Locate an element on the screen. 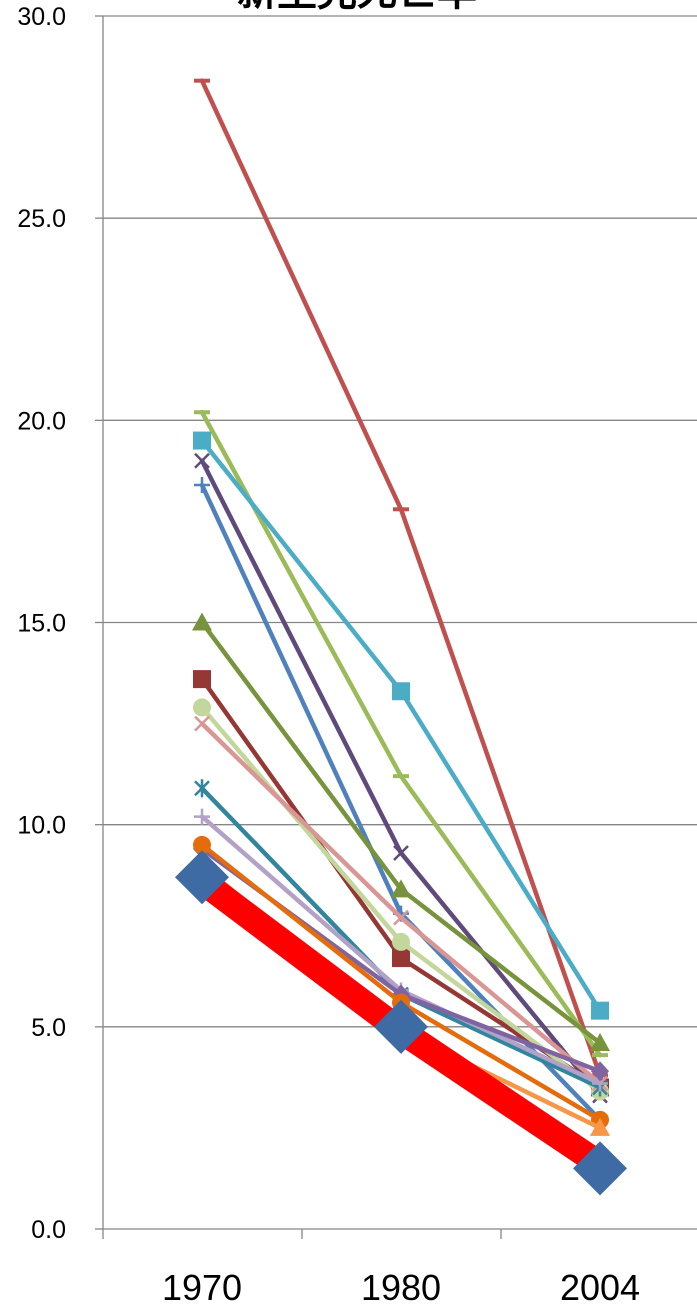 The width and height of the screenshot is (697, 1313). y-tick-label: 25.0 is located at coordinates (41, 219).